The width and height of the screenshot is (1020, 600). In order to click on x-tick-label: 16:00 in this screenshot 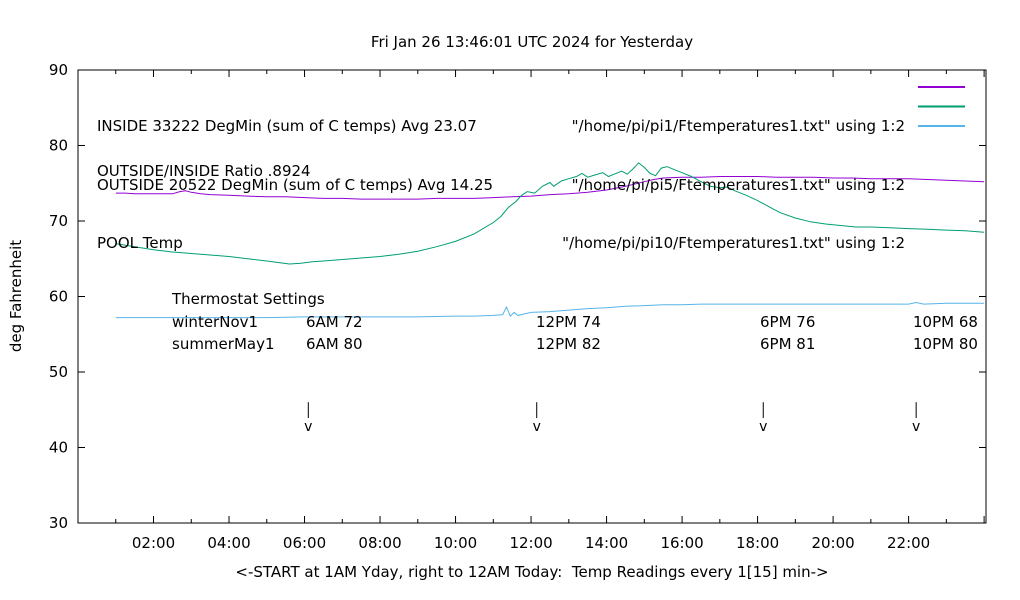, I will do `click(681, 543)`.